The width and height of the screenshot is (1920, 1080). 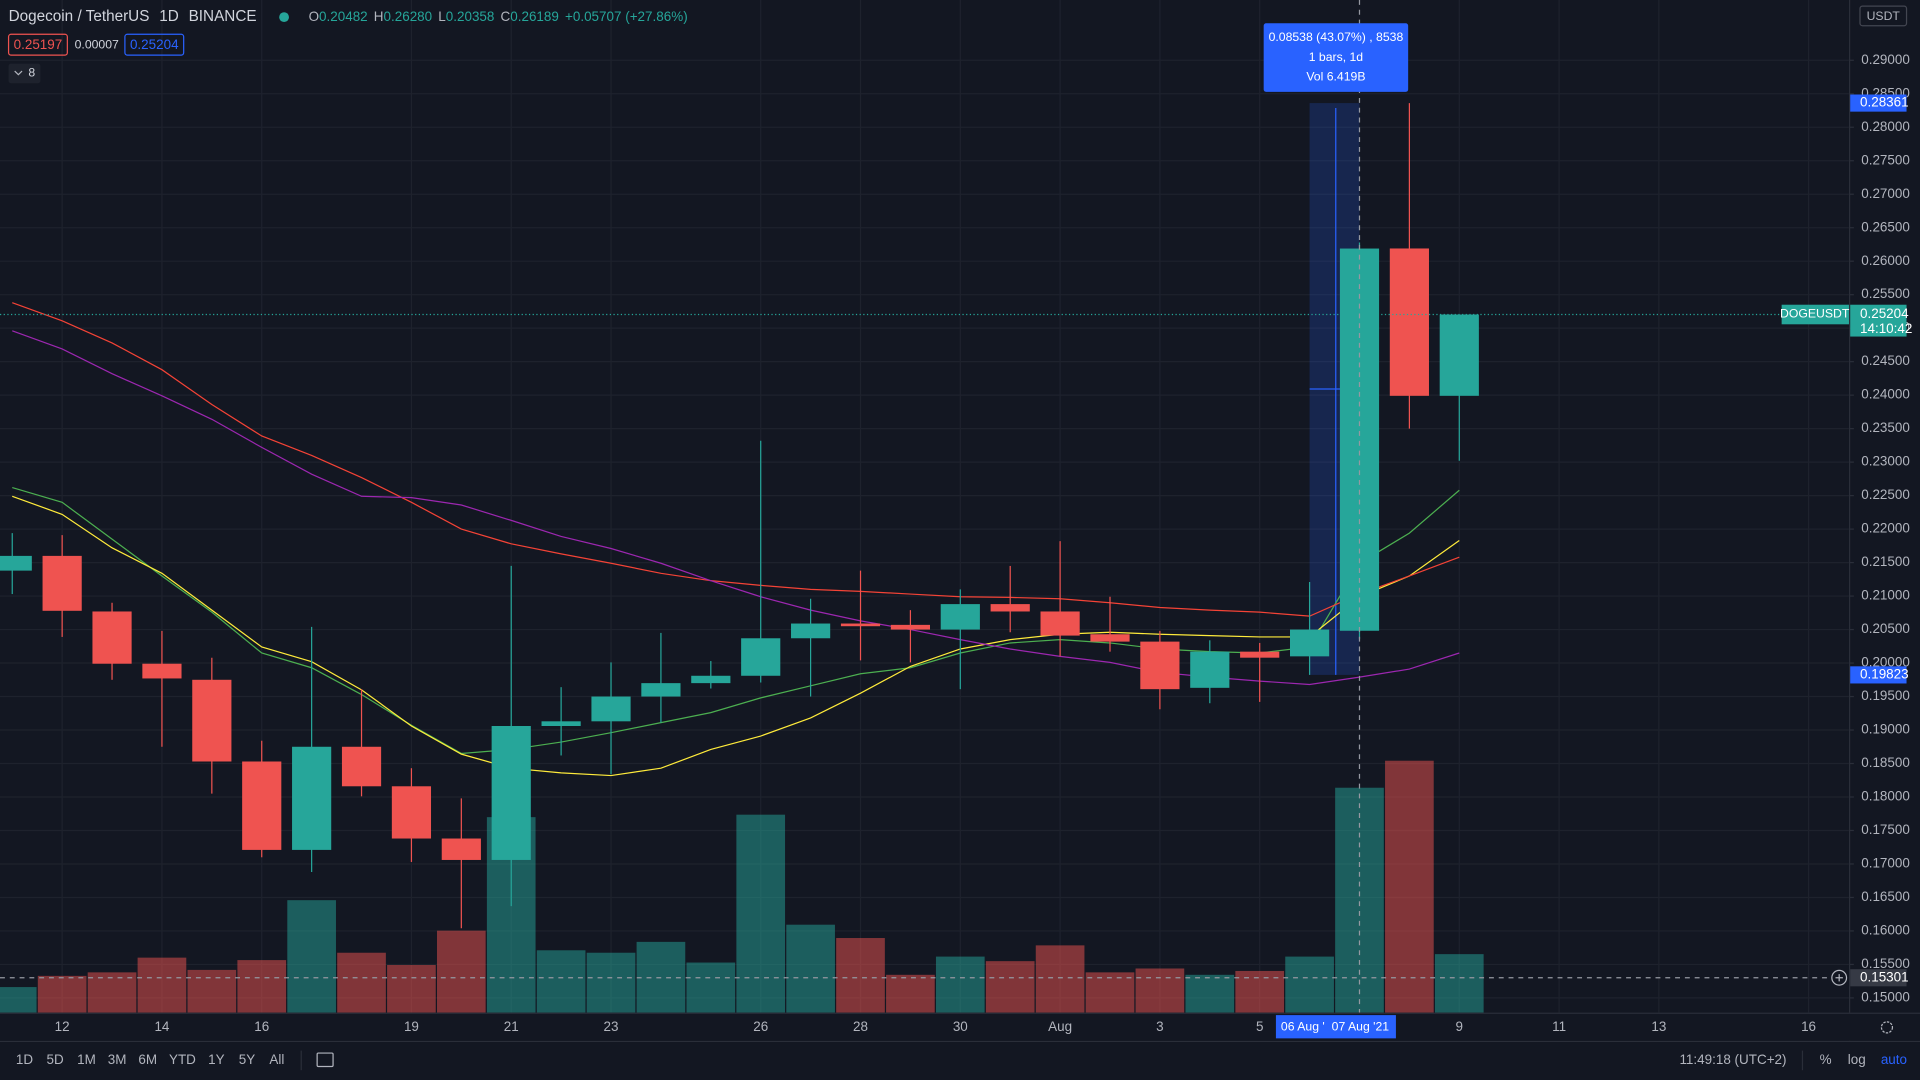 I want to click on x-tick-label: 16, so click(x=1808, y=1026).